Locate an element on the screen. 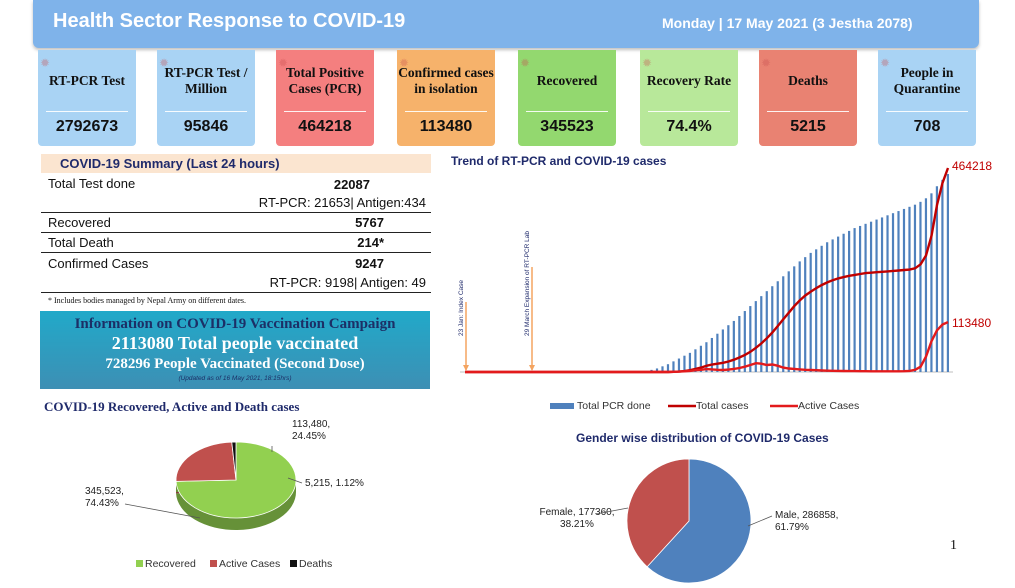 This screenshot has height=588, width=1015. stat-card-label: RT-PCR Test / Million is located at coordinates (206, 80).